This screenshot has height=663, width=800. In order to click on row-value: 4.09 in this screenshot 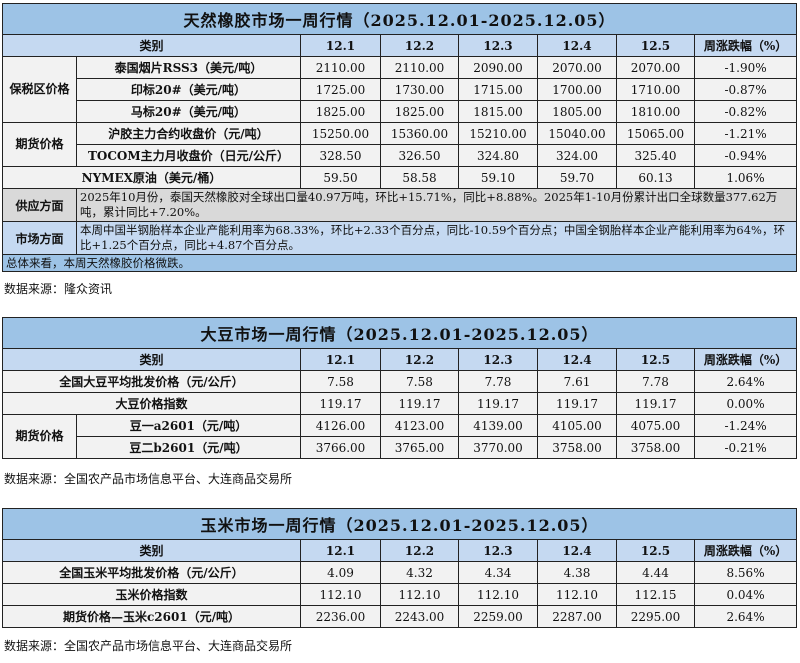, I will do `click(340, 572)`.